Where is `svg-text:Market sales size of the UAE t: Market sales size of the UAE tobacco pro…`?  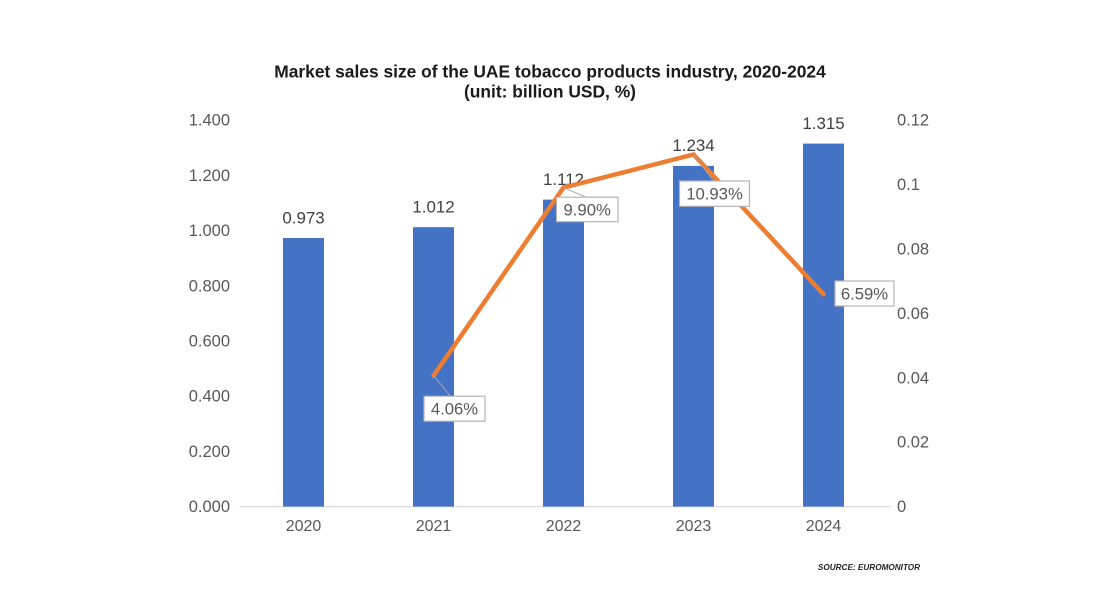
svg-text:Market sales size of the UAE t: Market sales size of the UAE tobacco pro… is located at coordinates (550, 72).